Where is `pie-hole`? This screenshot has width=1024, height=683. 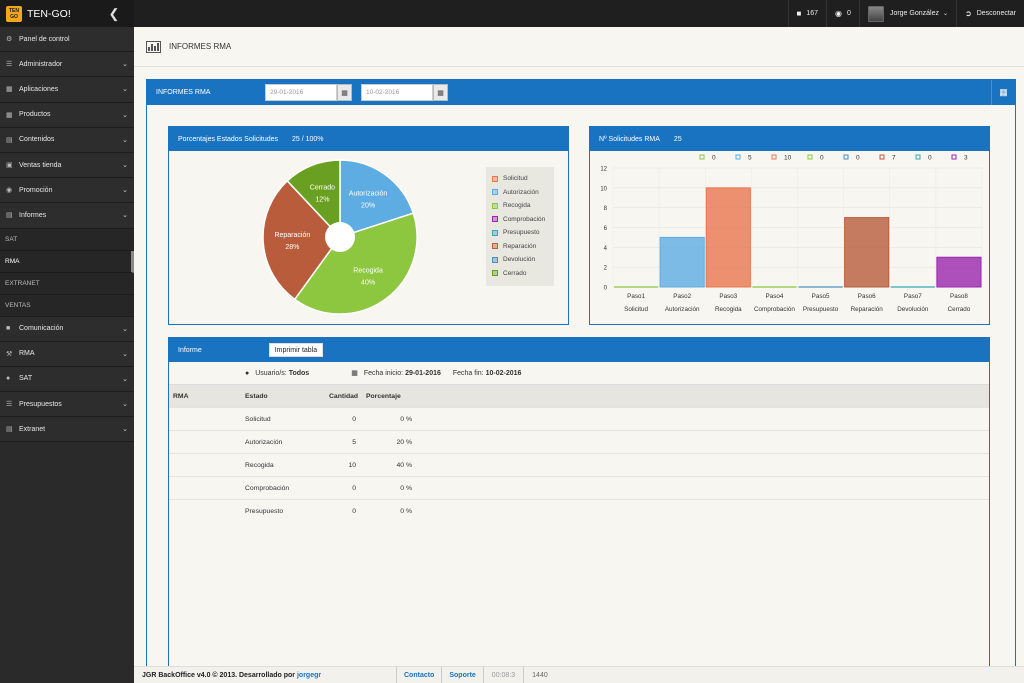 pie-hole is located at coordinates (340, 237).